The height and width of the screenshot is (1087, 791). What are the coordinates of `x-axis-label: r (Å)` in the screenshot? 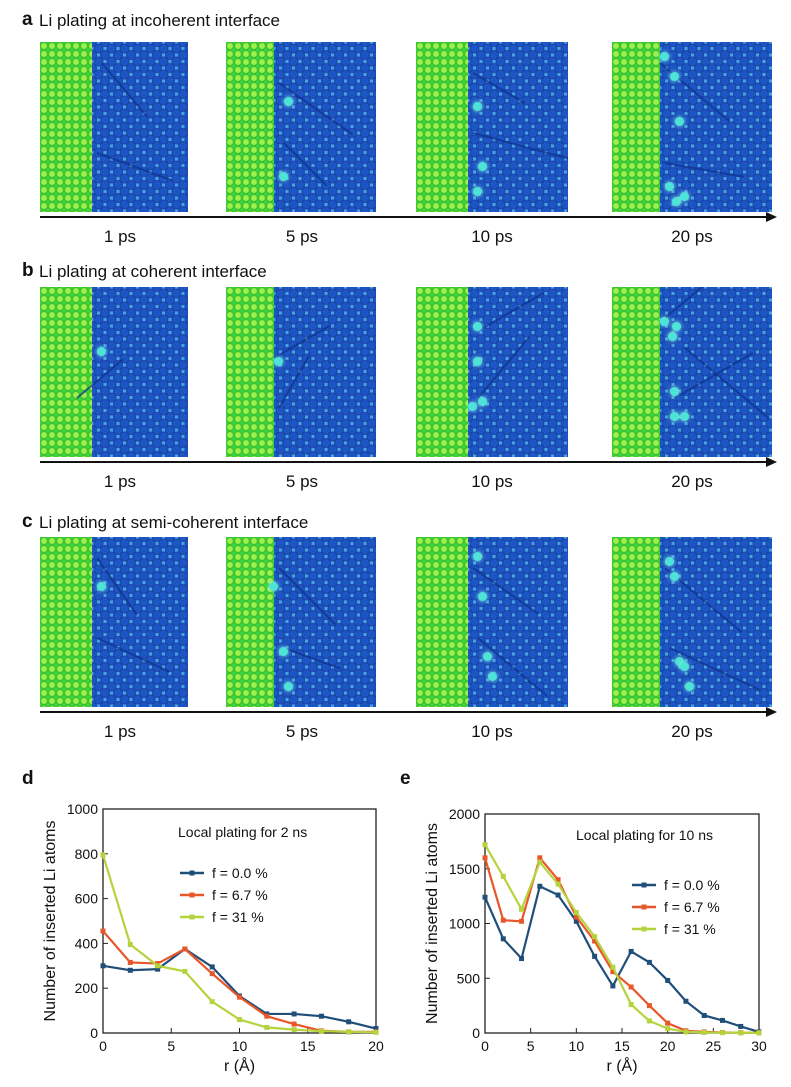 It's located at (239, 1065).